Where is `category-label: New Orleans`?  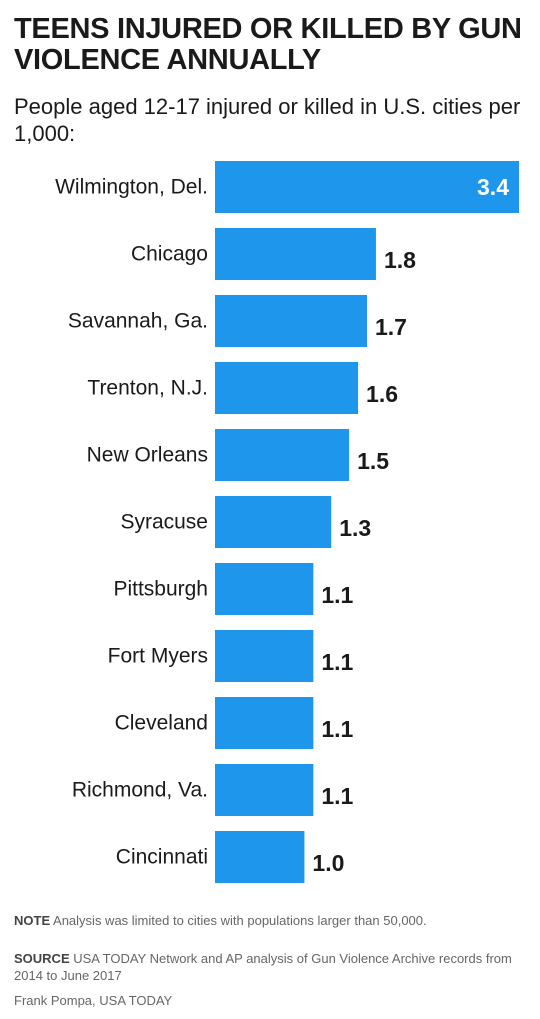 category-label: New Orleans is located at coordinates (147, 455).